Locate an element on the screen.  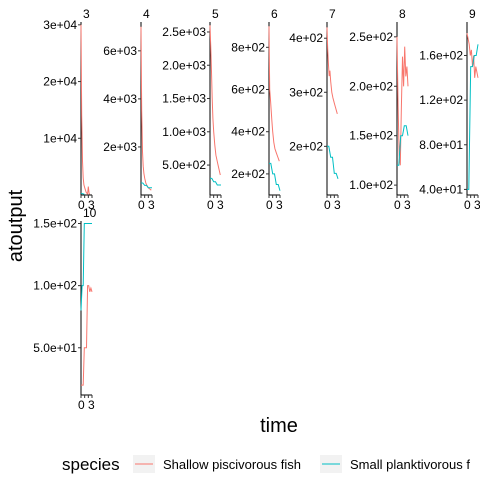
y-tick-label: 2.5e+03 is located at coordinates (184, 32).